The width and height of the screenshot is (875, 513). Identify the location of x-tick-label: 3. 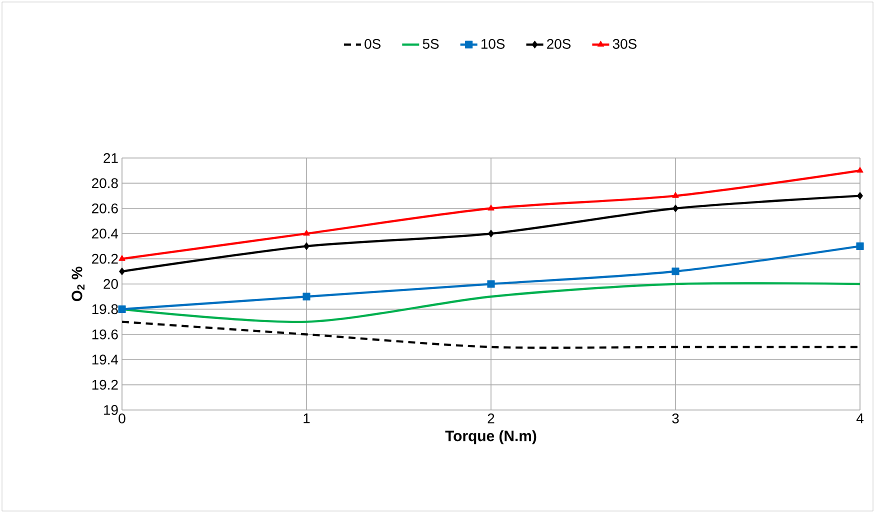
(675, 419).